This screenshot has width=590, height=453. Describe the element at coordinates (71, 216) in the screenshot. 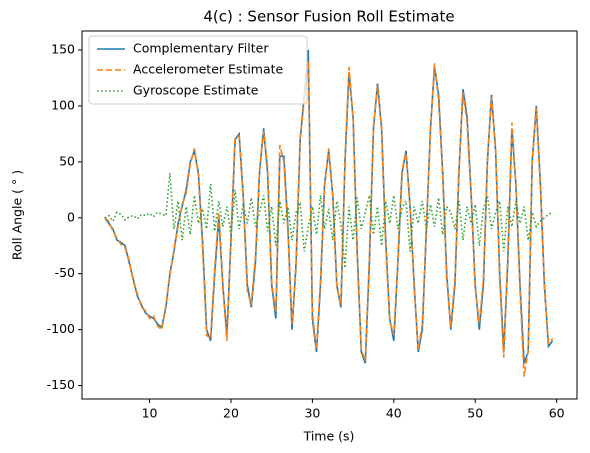

I see `y-tick-label: 0` at that location.